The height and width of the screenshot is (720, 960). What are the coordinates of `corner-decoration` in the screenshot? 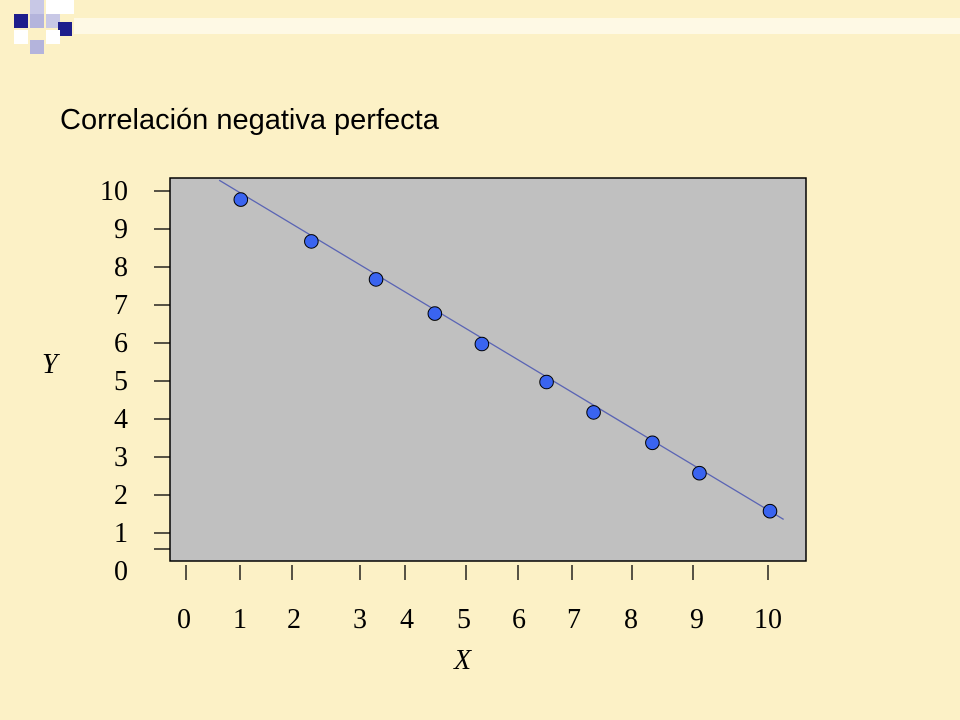 It's located at (40, 28).